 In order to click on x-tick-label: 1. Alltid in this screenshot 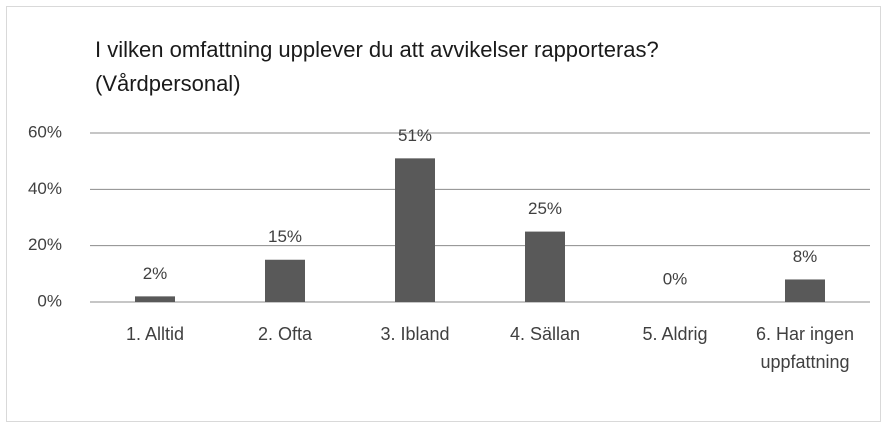, I will do `click(155, 334)`.